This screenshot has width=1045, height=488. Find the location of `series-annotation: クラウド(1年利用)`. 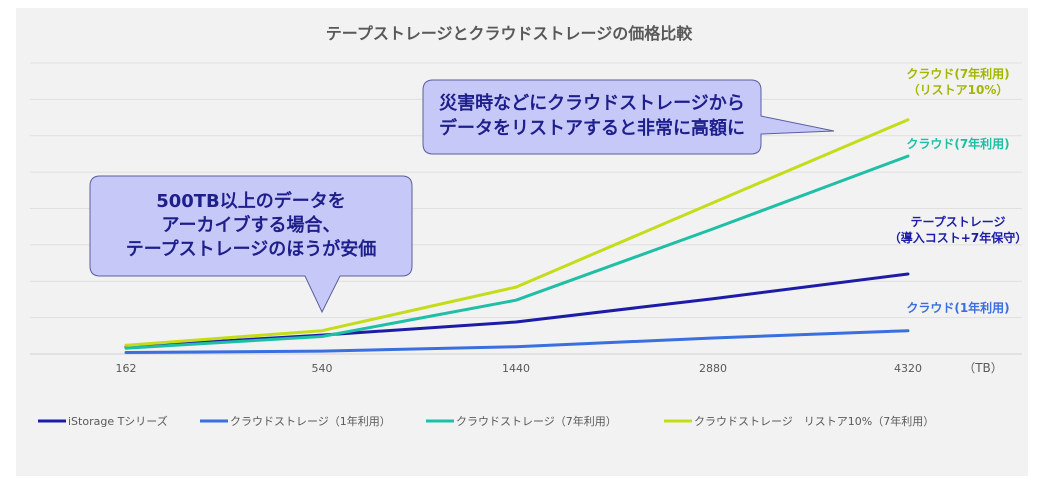

series-annotation: クラウド(1年利用) is located at coordinates (957, 307).